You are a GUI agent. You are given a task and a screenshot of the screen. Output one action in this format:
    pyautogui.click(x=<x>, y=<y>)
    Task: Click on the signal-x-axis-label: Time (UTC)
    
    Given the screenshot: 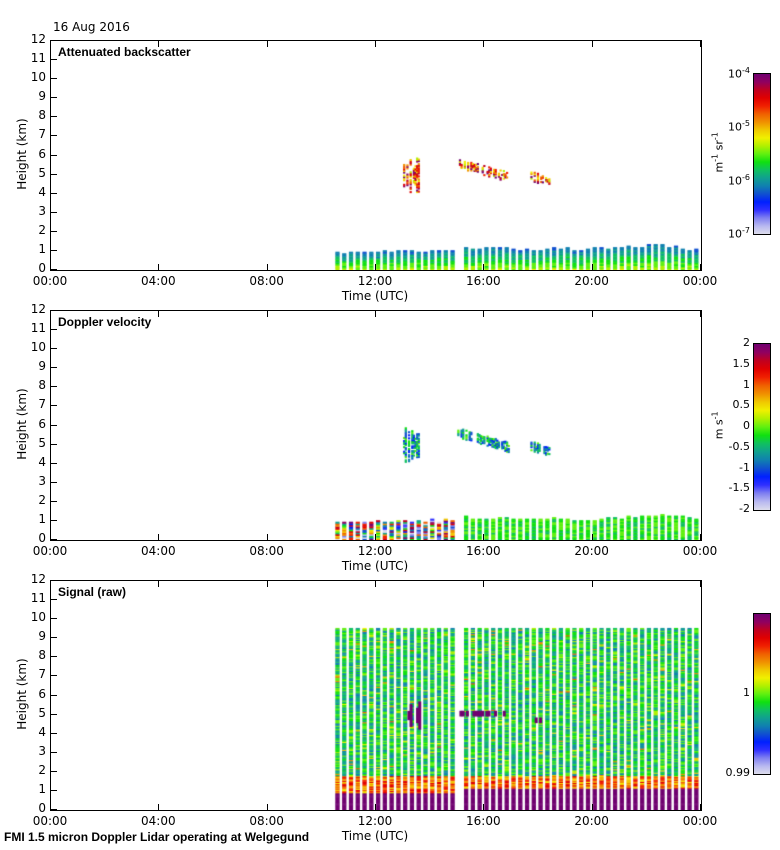 What is the action you would take?
    pyautogui.click(x=375, y=836)
    